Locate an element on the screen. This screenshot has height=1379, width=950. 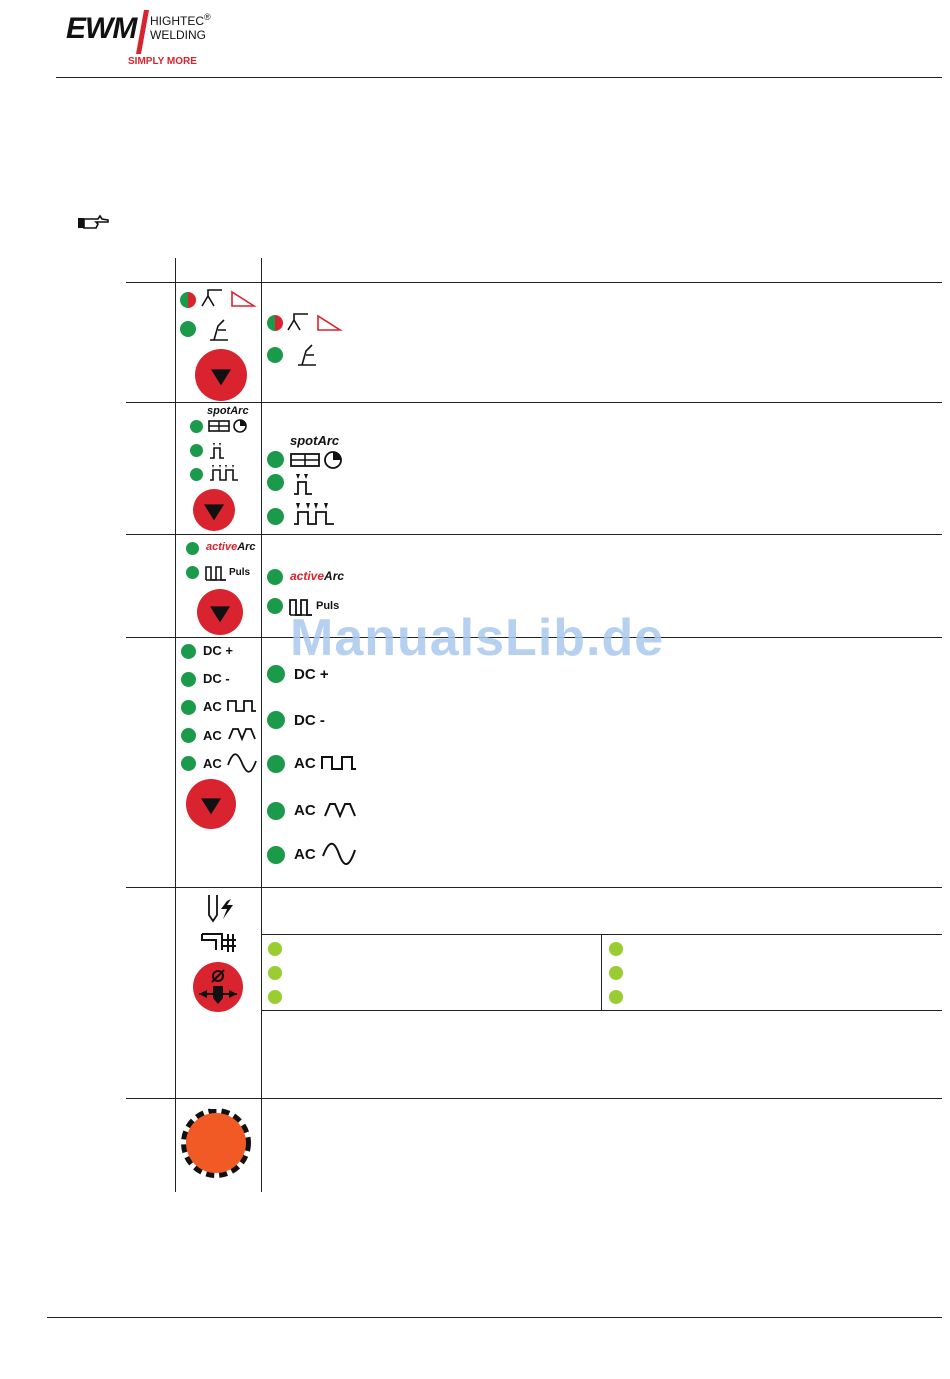
mode-select-button is located at coordinates (221, 375).